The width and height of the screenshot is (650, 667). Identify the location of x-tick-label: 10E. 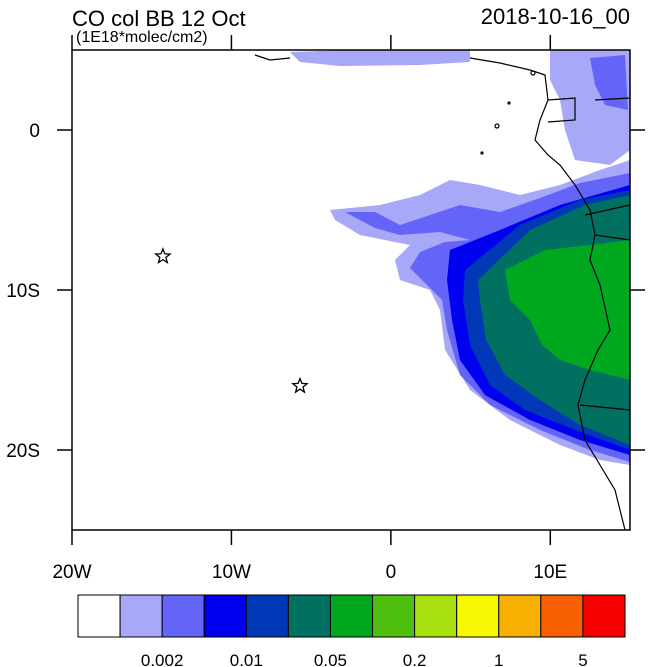
(550, 572).